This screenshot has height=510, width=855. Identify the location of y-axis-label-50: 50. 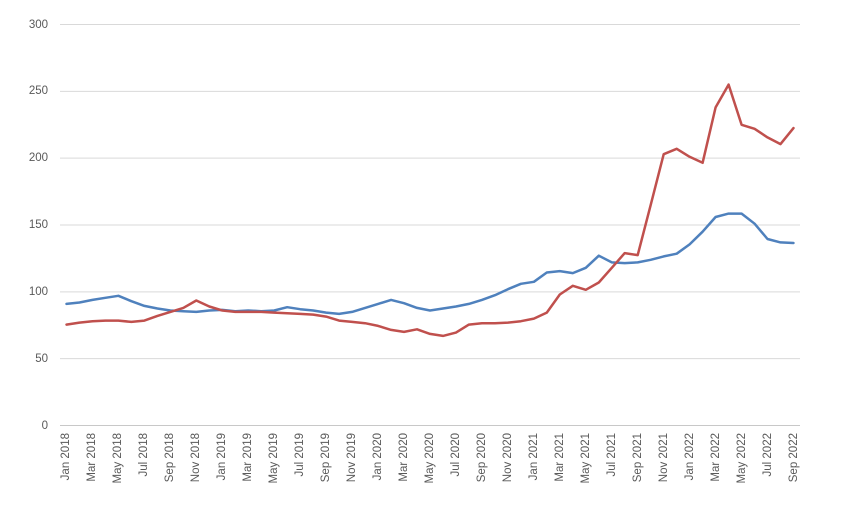
(41, 358).